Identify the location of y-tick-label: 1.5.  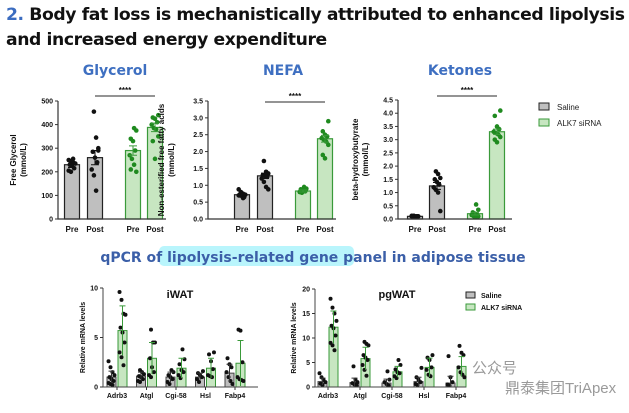
(388, 180).